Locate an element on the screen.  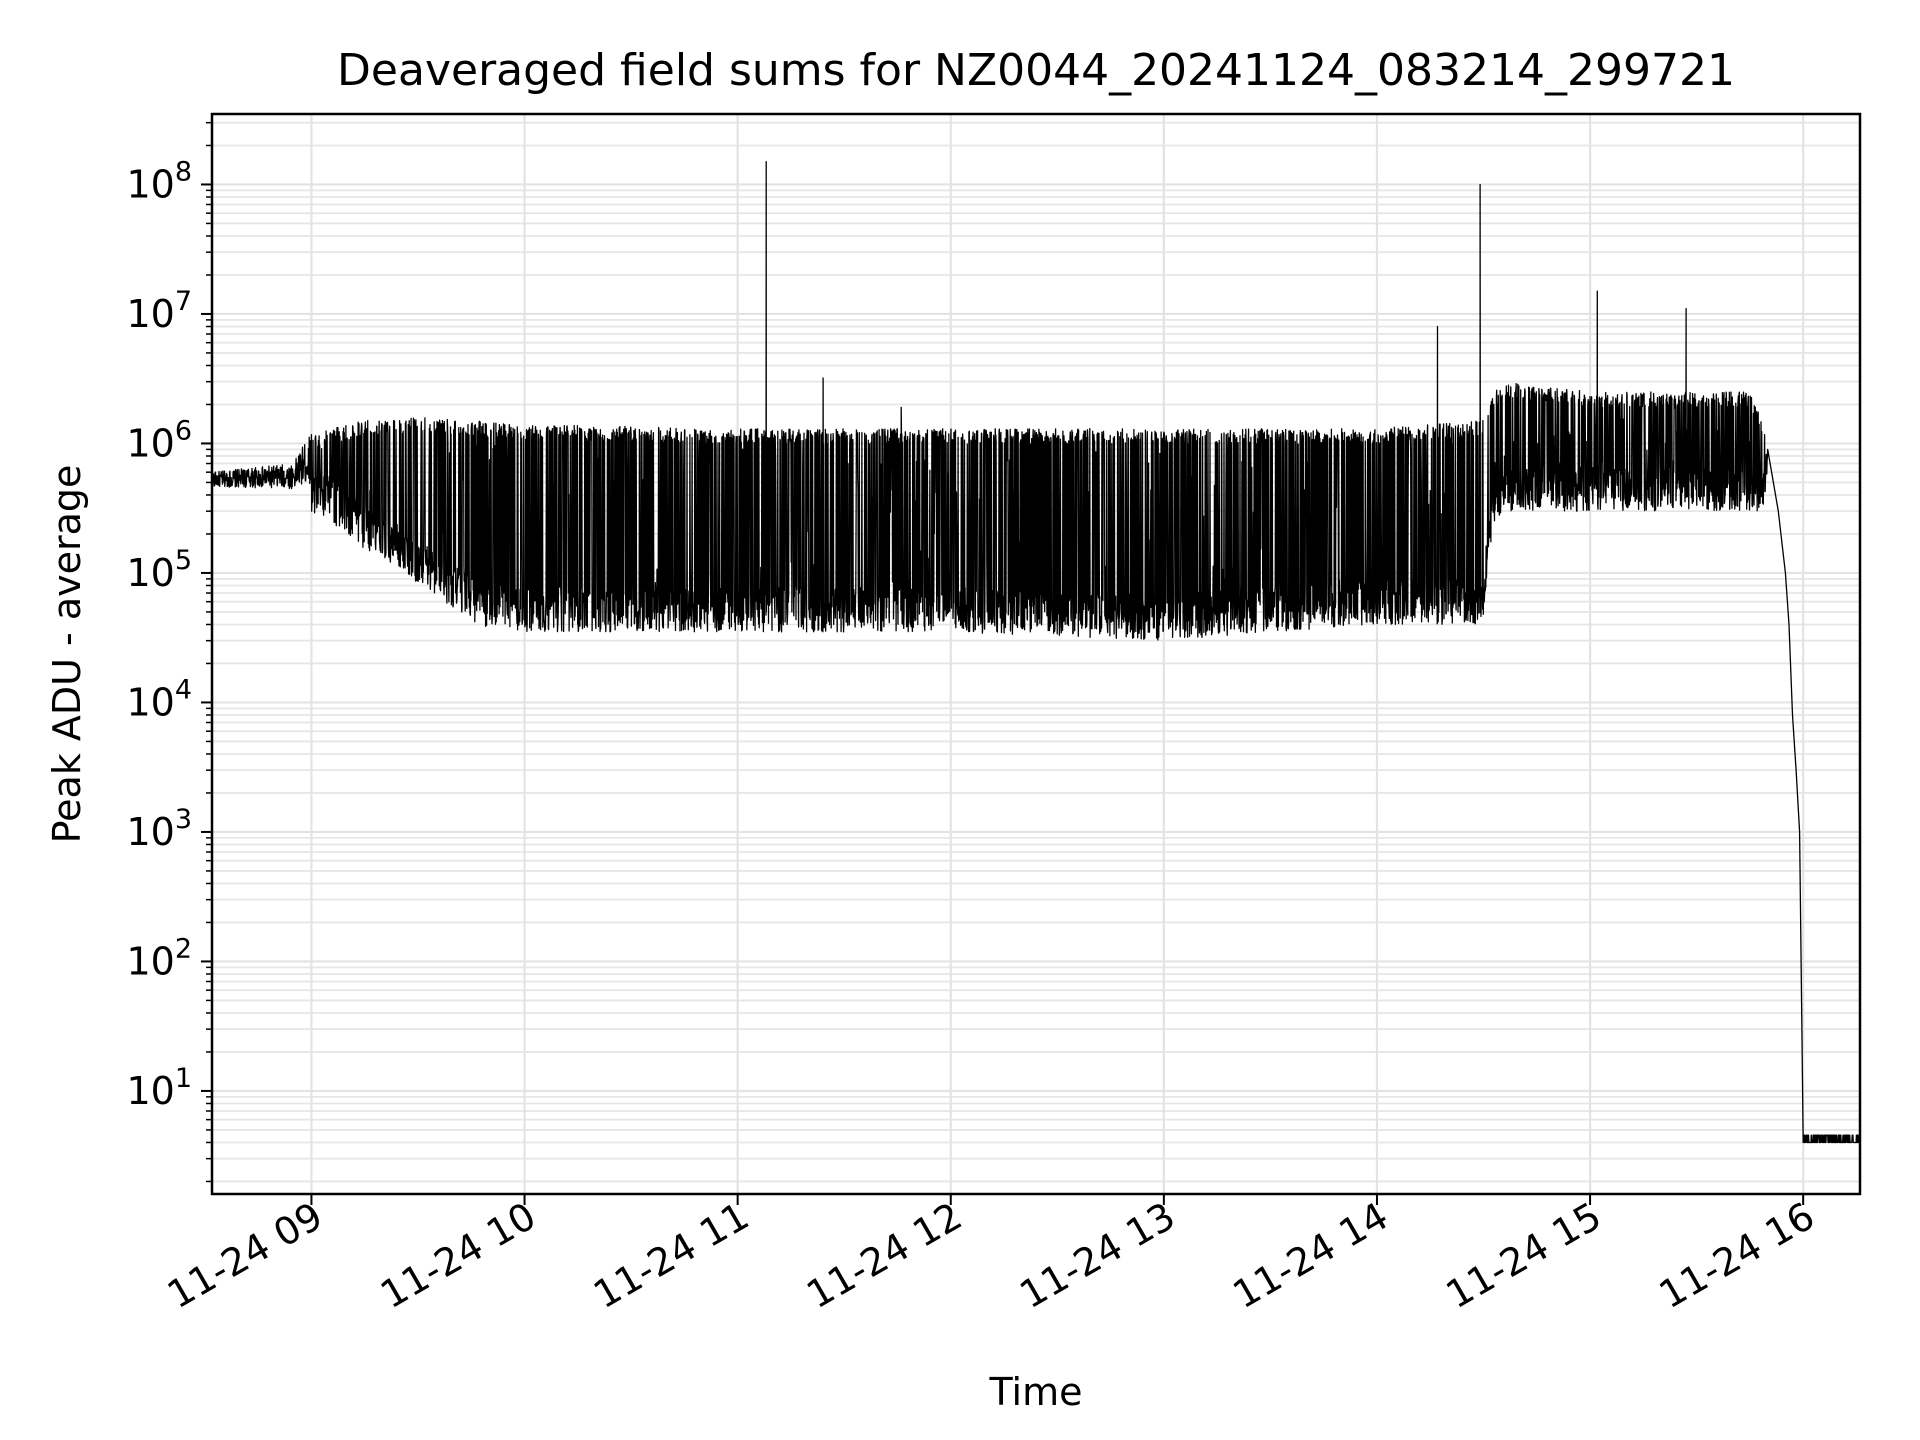
y-tick-label: 102 is located at coordinates (159, 958).